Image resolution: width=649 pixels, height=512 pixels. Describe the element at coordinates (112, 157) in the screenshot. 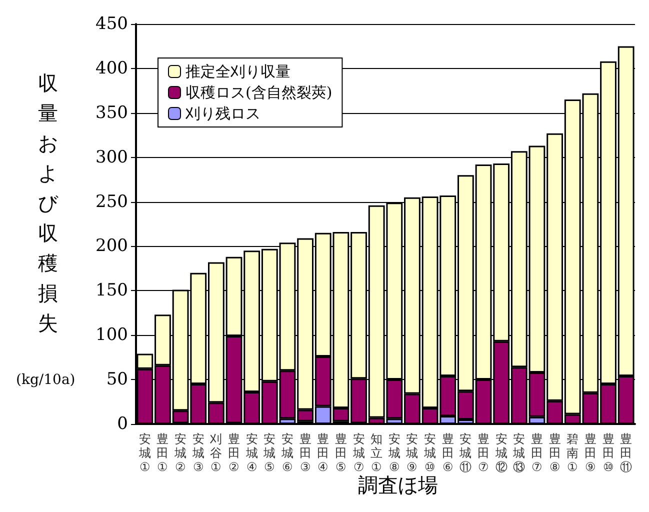

I see `y-tick-label: 300` at that location.